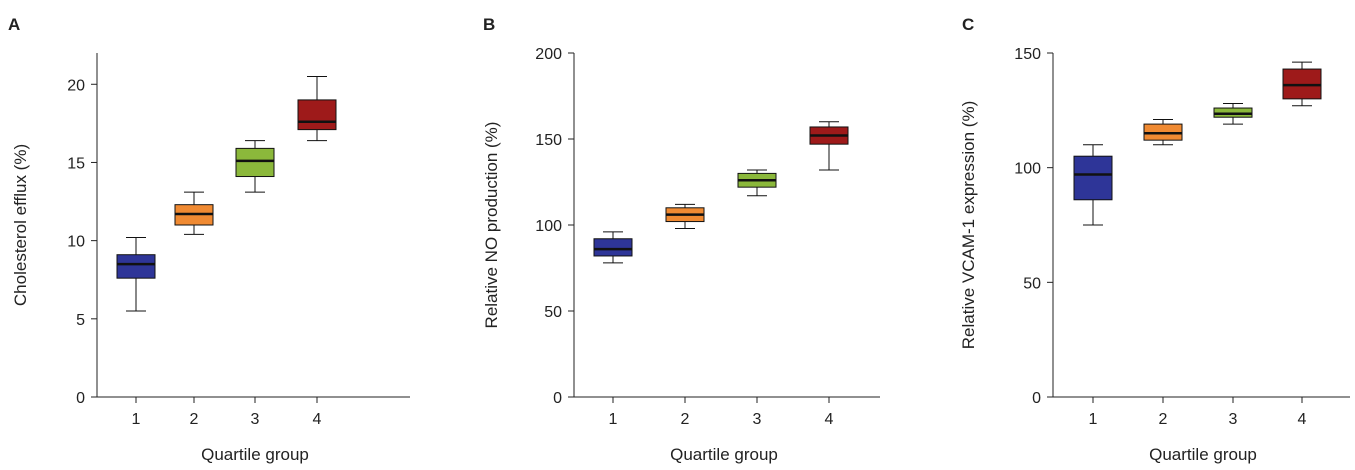 The width and height of the screenshot is (1355, 470). I want to click on y-axis-label: Relative NO production (%), so click(491, 225).